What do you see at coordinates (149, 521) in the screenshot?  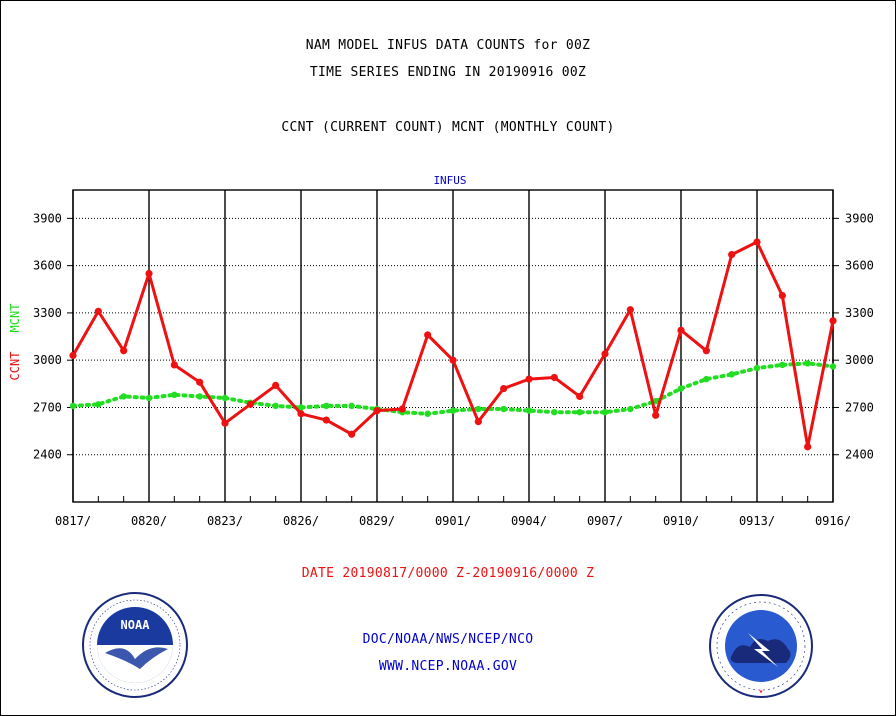 I see `x-tick-label: 0820/` at bounding box center [149, 521].